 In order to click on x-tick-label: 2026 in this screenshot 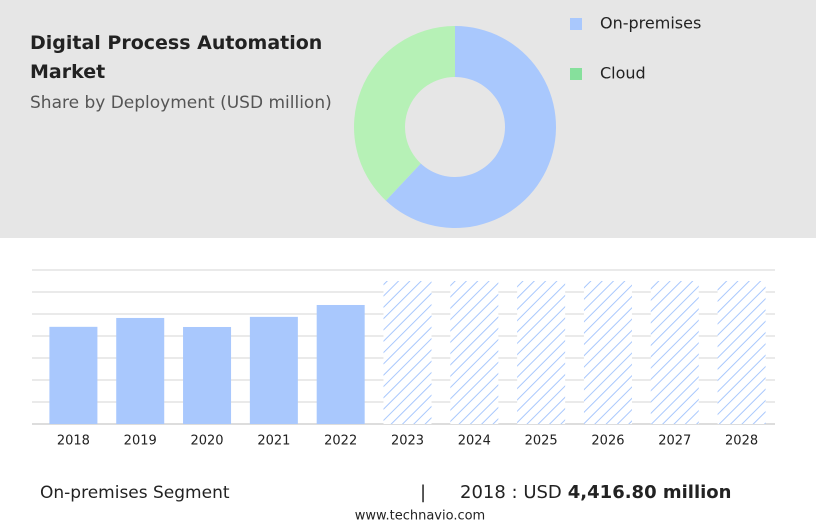, I will do `click(607, 441)`.